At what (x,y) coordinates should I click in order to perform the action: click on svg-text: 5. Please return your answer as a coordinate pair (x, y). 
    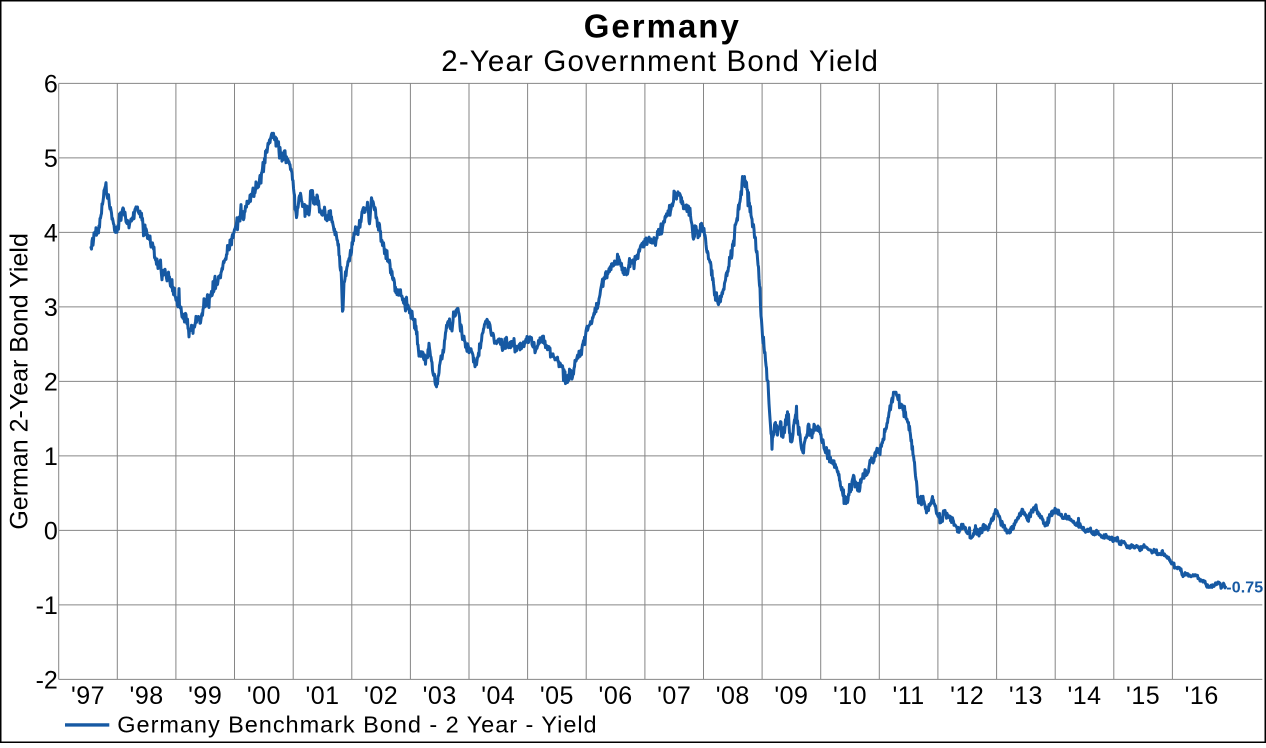
    Looking at the image, I should click on (51, 159).